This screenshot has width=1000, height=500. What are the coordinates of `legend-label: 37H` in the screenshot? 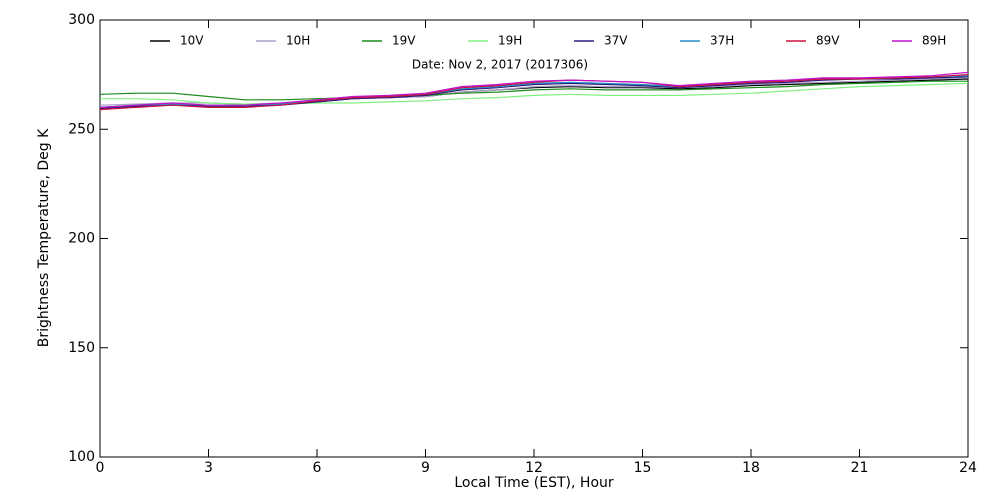 It's located at (722, 41).